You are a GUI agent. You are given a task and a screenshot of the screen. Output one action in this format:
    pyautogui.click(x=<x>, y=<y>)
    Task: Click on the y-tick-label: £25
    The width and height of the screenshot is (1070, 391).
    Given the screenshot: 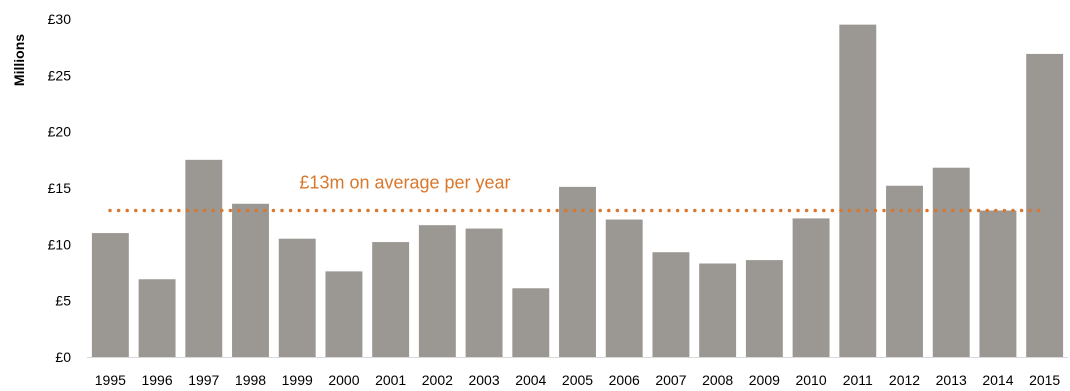 What is the action you would take?
    pyautogui.click(x=60, y=75)
    